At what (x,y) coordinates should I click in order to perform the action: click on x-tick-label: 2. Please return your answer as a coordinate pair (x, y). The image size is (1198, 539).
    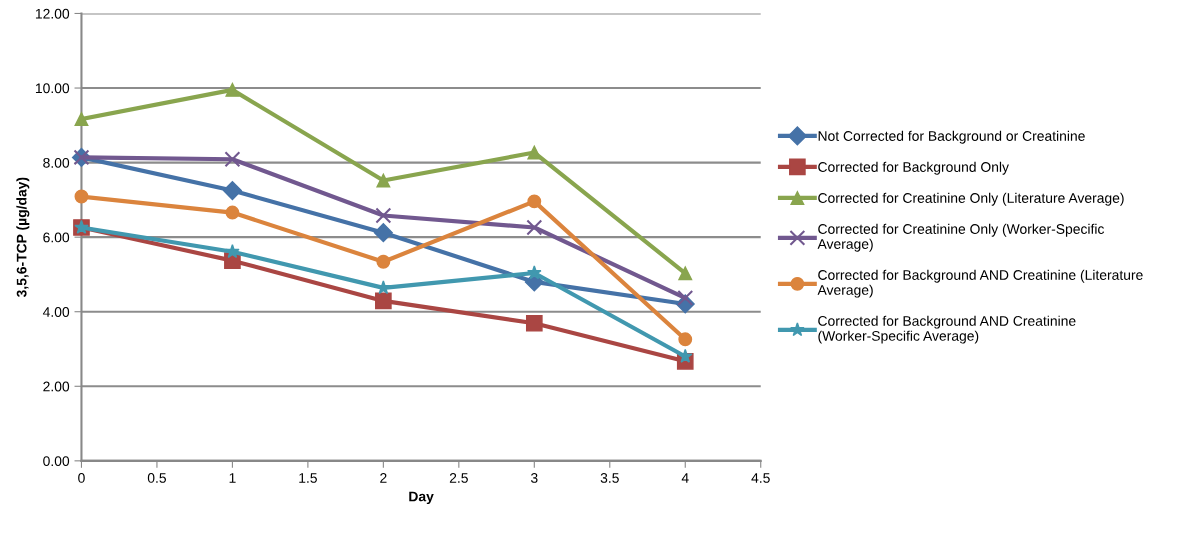
    Looking at the image, I should click on (383, 478).